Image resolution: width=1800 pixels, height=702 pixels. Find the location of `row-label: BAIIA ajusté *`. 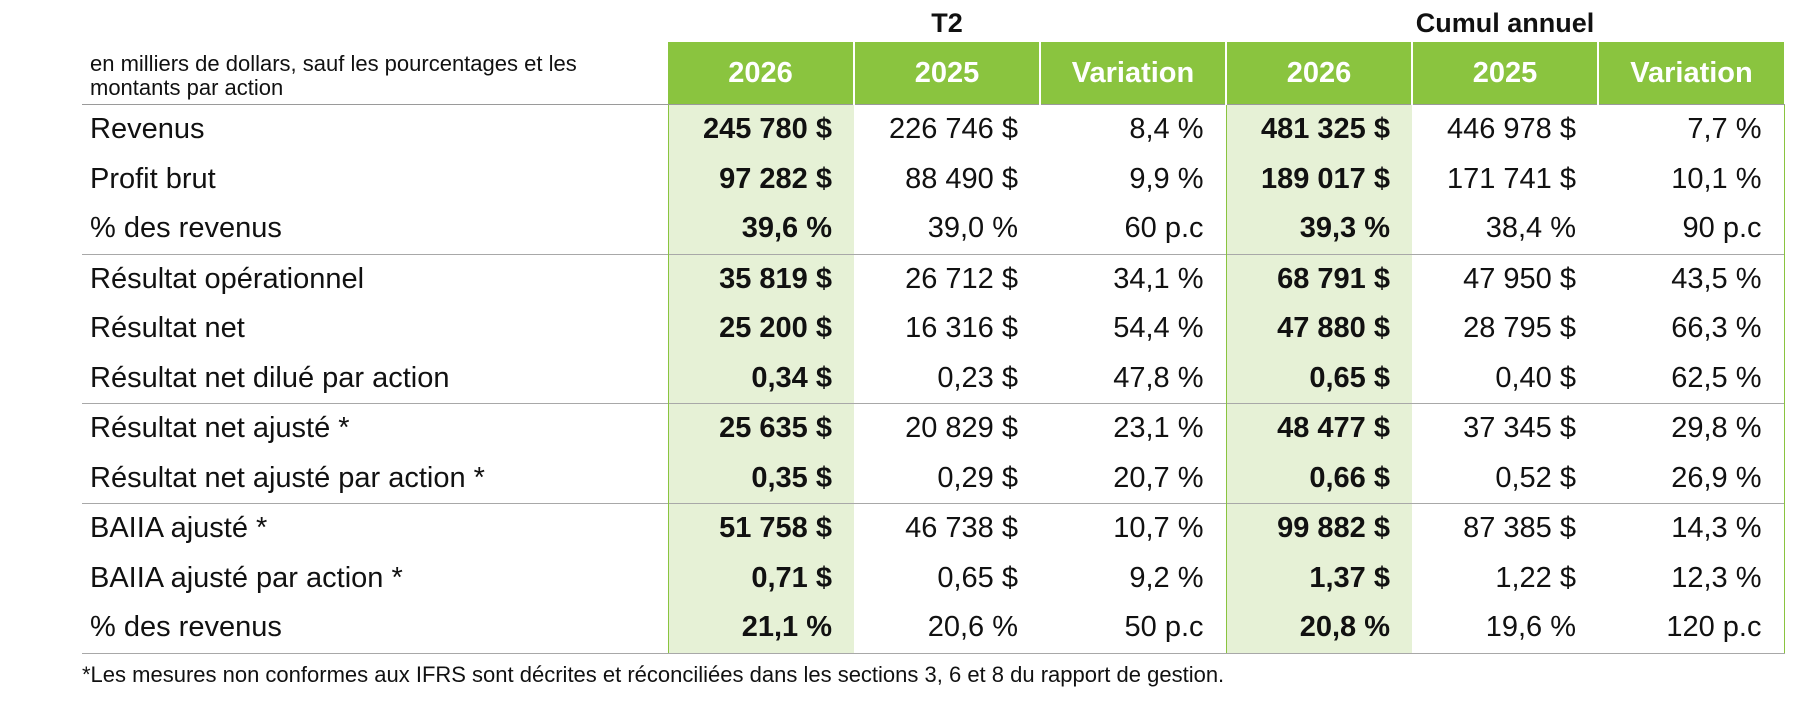

row-label: BAIIA ajusté * is located at coordinates (375, 528).